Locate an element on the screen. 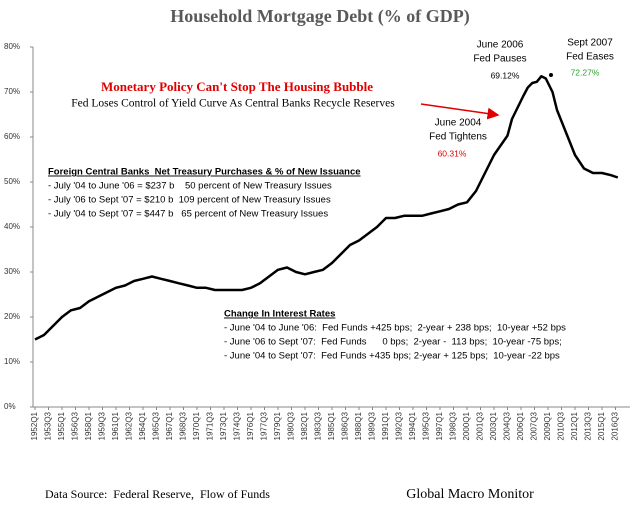 Image resolution: width=640 pixels, height=514 pixels. x-tick-label: 1962Q3 is located at coordinates (129, 425).